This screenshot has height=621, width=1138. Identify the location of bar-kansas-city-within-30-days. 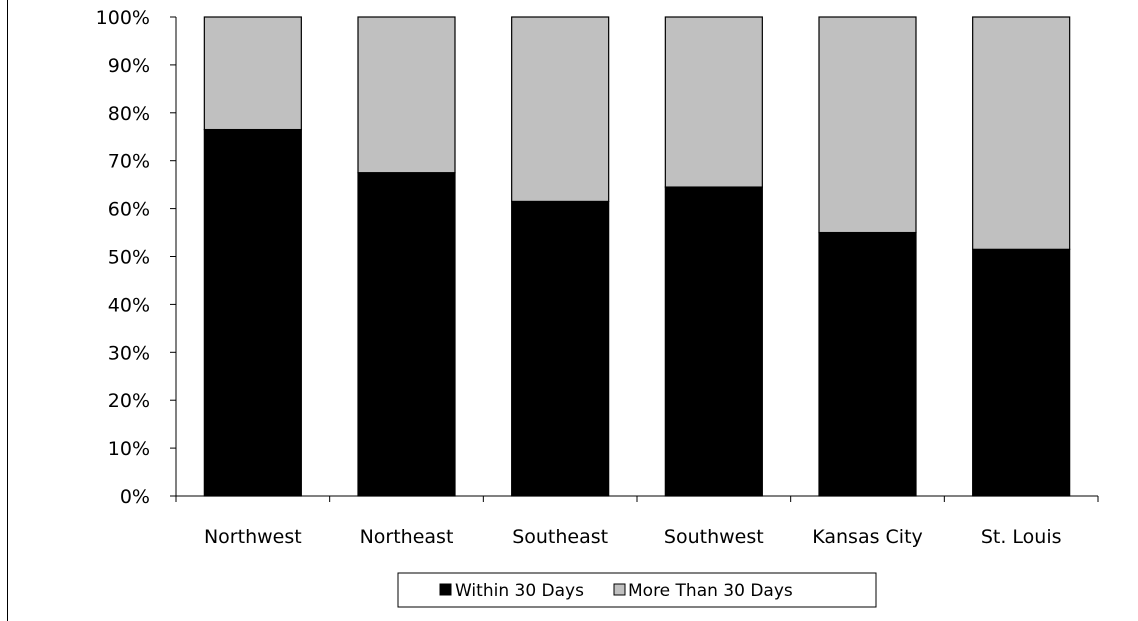
(867, 364).